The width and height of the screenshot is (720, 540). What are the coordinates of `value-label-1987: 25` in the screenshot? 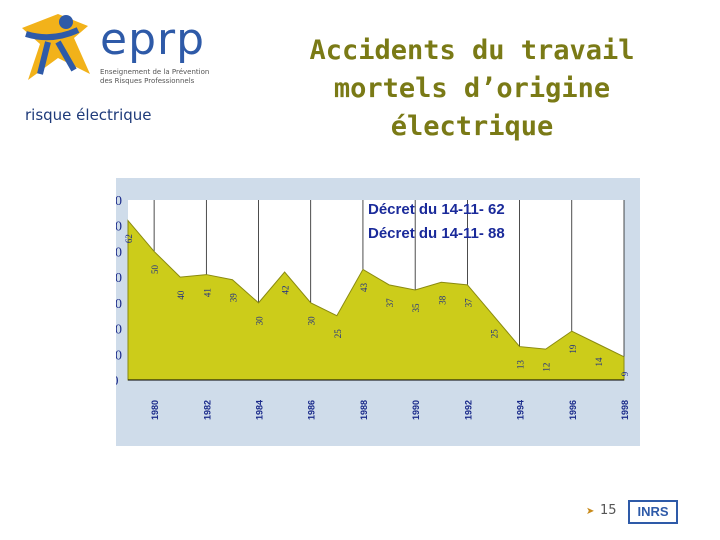 It's located at (338, 334).